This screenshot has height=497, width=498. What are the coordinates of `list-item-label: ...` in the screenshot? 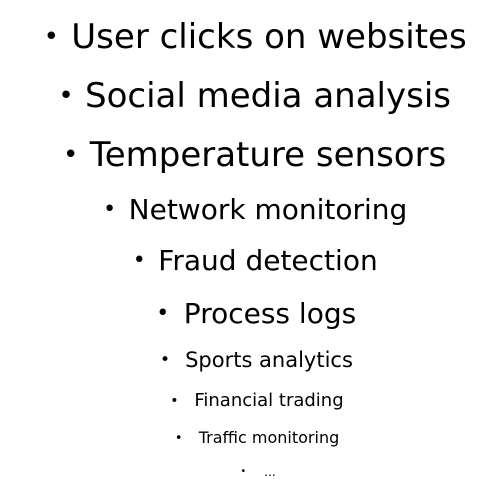 It's located at (270, 472).